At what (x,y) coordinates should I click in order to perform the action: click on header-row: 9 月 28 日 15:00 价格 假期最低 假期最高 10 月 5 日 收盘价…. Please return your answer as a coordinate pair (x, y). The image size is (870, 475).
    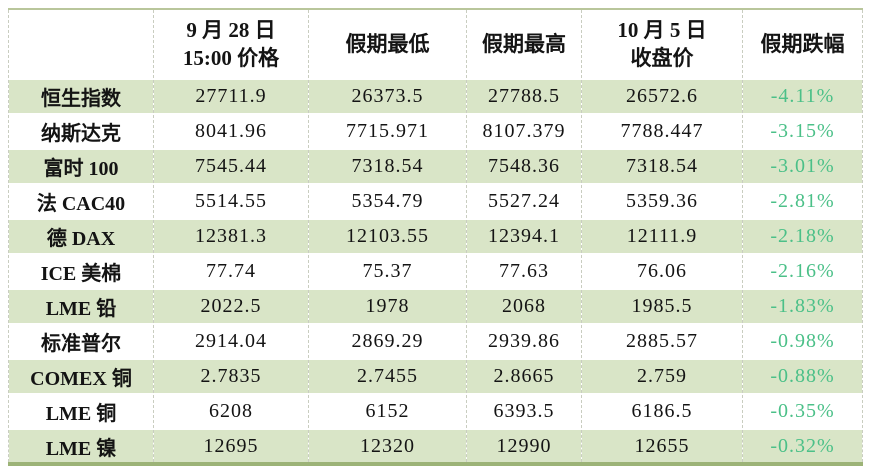
    Looking at the image, I should click on (435, 44).